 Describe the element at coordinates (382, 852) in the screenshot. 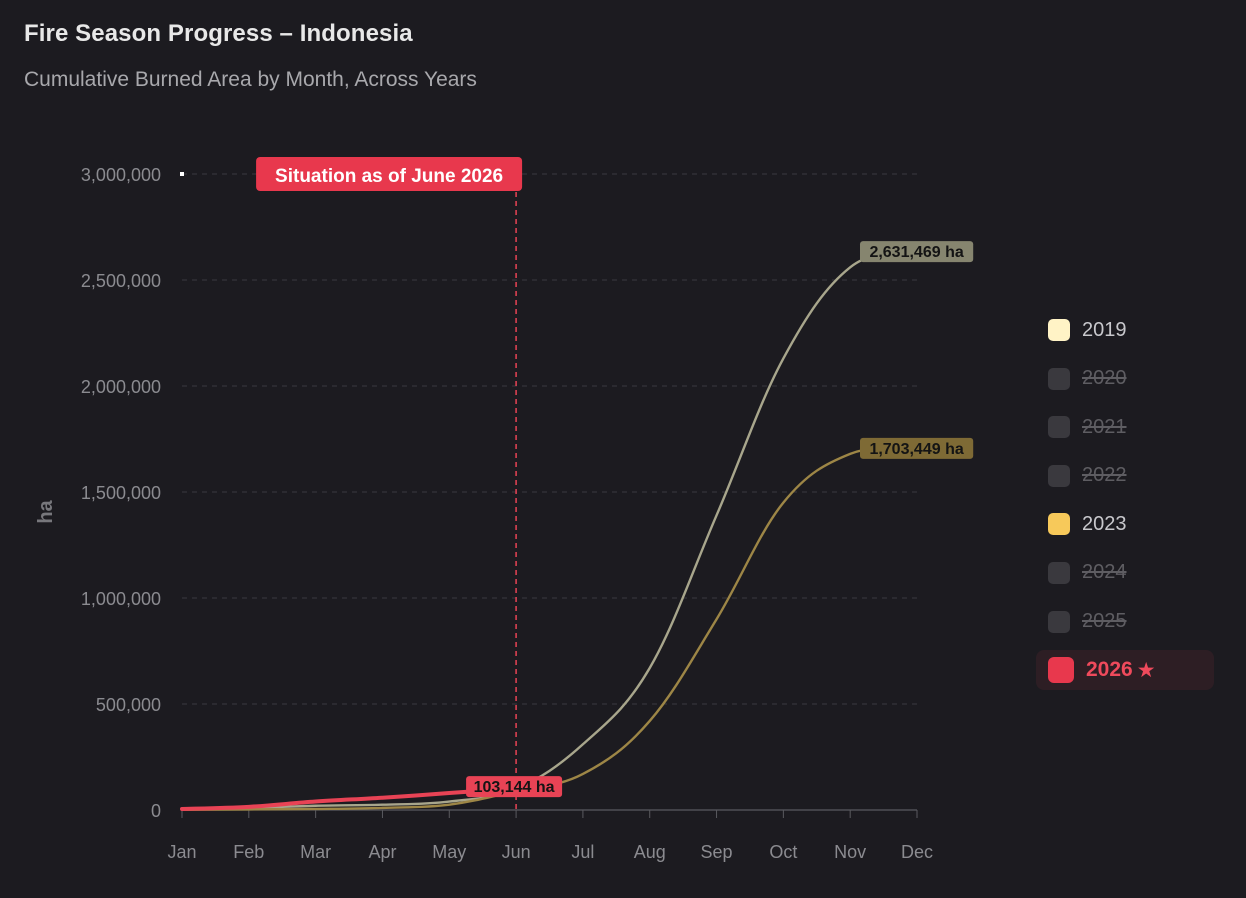

I see `x-tick-label: Apr` at that location.